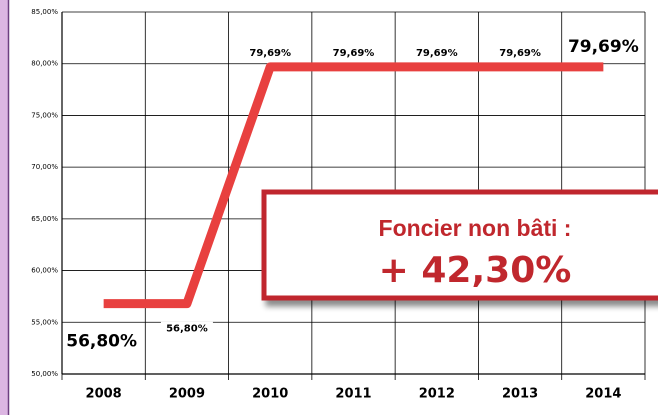 Image resolution: width=658 pixels, height=415 pixels. What do you see at coordinates (603, 394) in the screenshot?
I see `x-tick-label: 2014` at bounding box center [603, 394].